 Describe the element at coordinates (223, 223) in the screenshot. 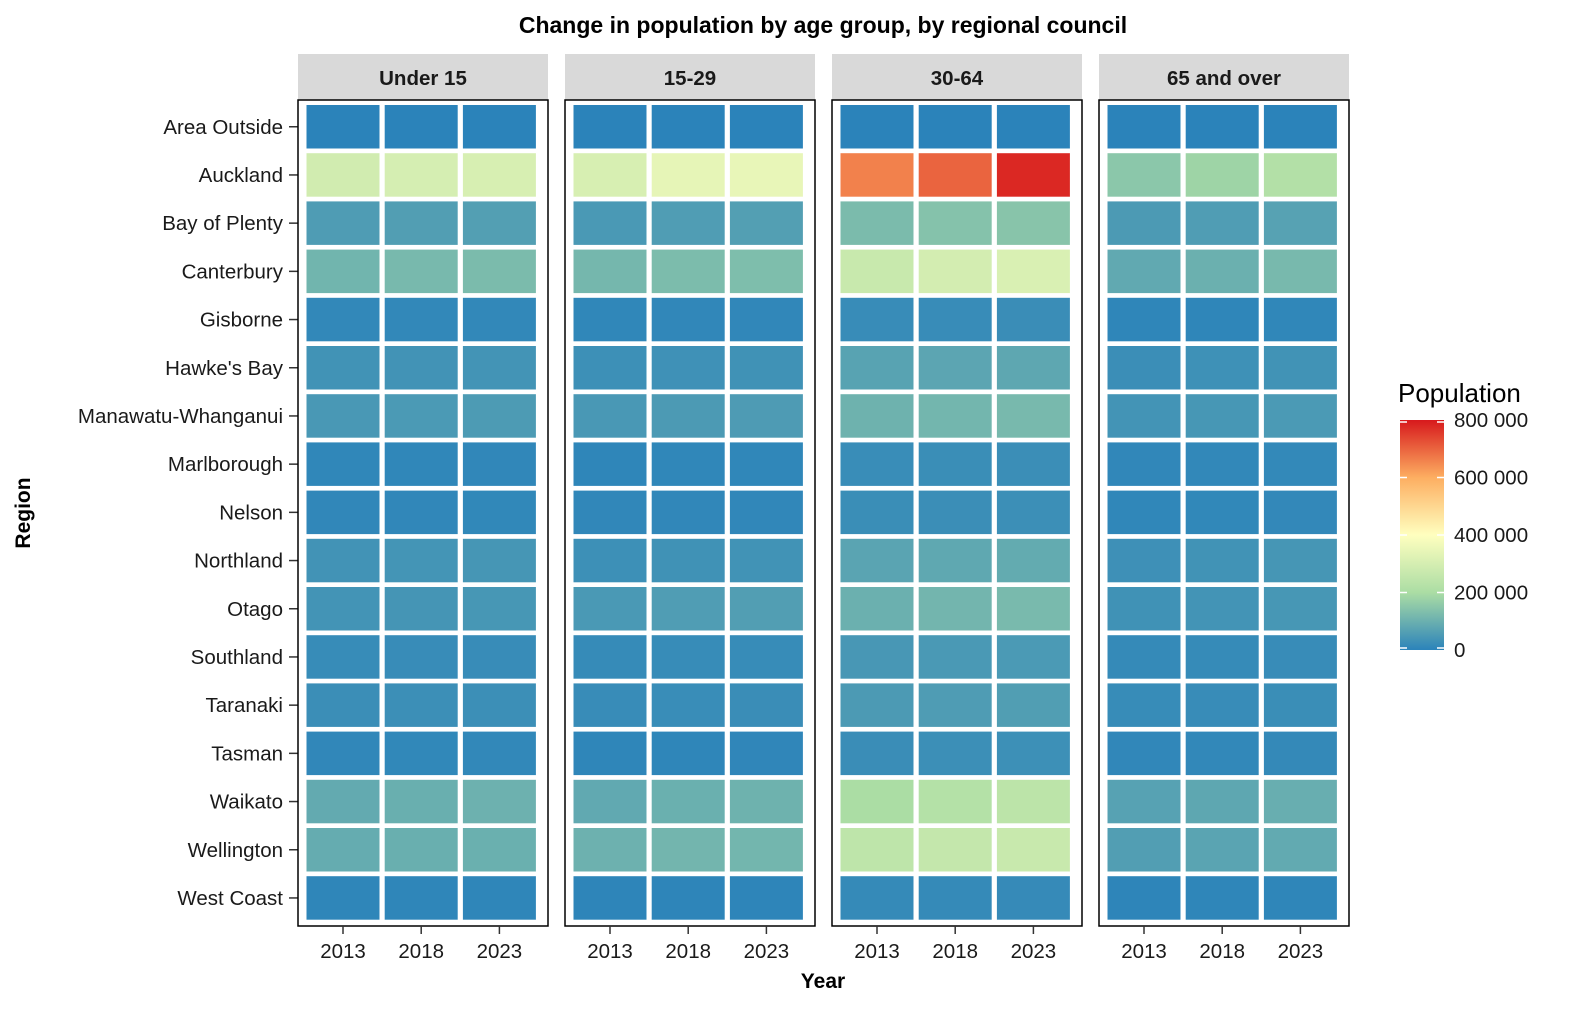

I see `y-tick-label: Bay of Plenty` at that location.